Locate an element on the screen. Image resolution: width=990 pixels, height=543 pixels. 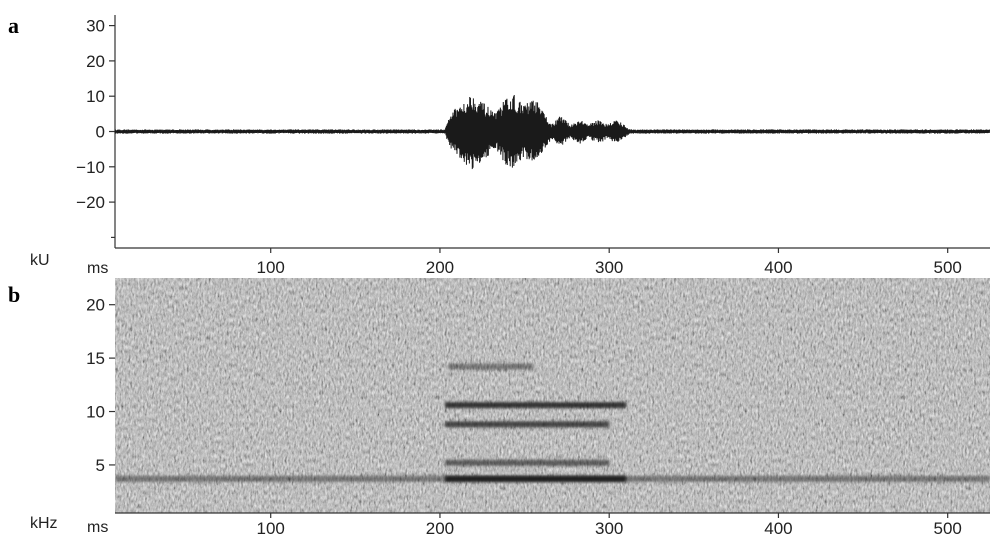
spectrogram-x-ticks: 100 200 300 400 500 is located at coordinates (609, 525).